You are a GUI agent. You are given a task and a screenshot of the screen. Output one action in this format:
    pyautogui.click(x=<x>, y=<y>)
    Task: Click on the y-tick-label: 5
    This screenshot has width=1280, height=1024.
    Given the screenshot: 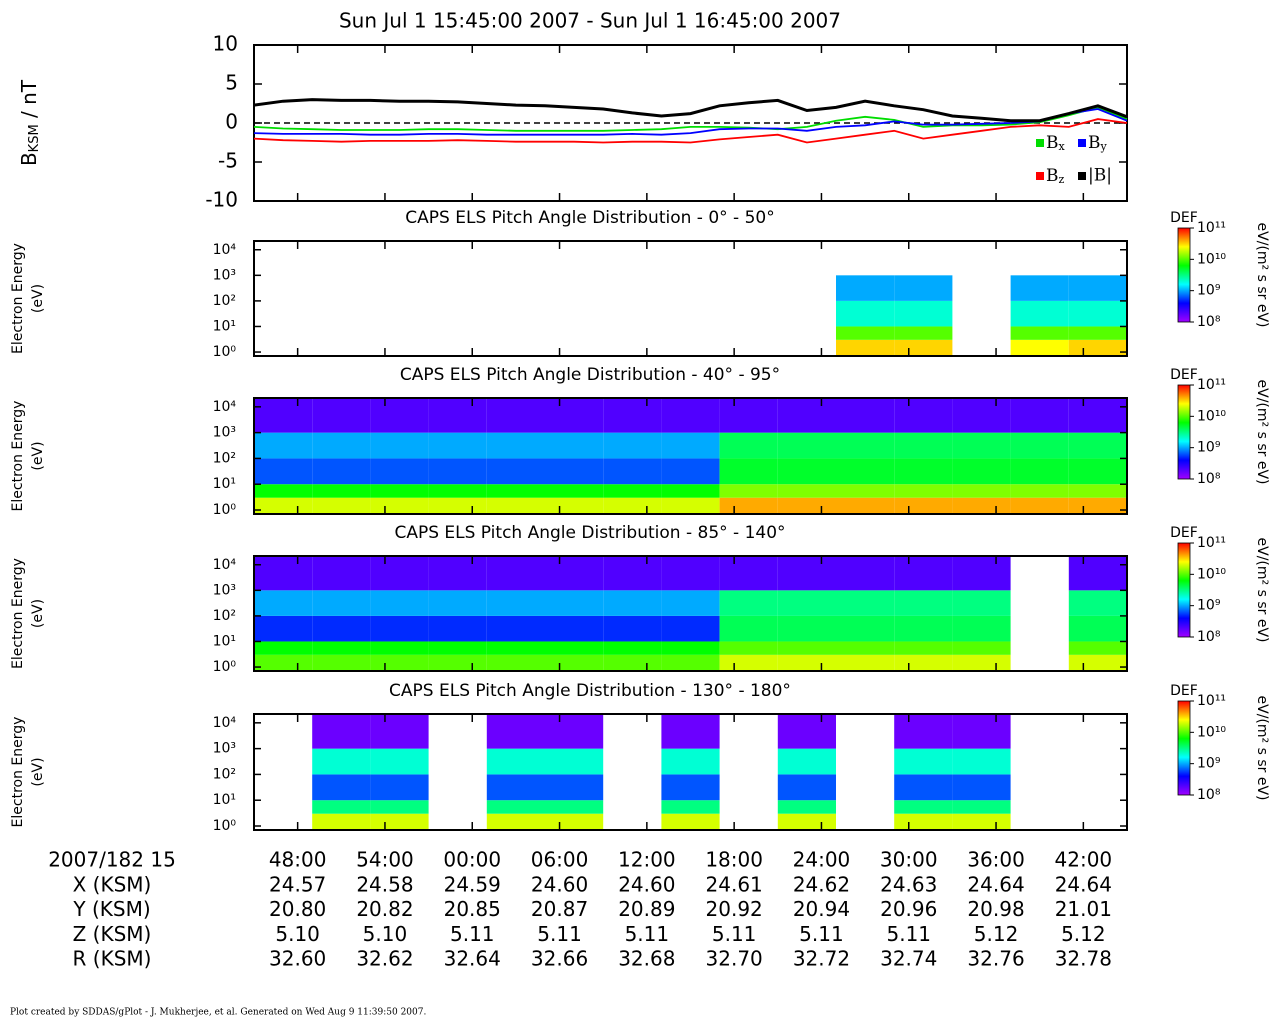 What is the action you would take?
    pyautogui.click(x=231, y=83)
    